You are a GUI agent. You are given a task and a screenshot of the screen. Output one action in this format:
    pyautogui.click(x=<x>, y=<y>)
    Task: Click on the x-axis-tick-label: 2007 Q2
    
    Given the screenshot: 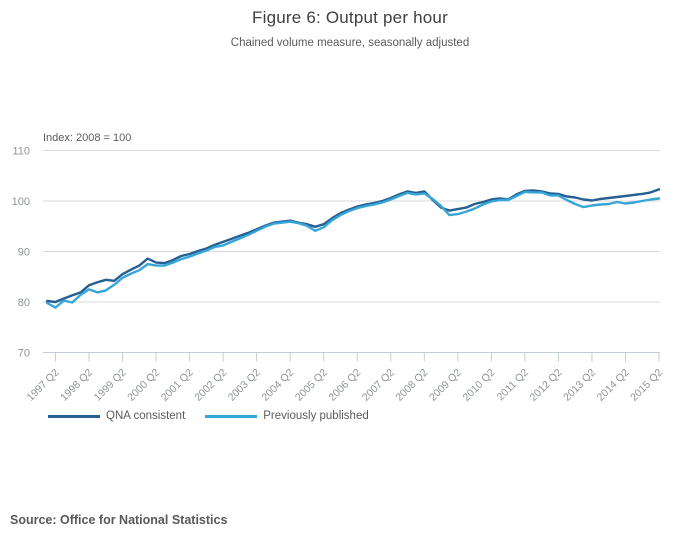 What is the action you would take?
    pyautogui.click(x=378, y=385)
    